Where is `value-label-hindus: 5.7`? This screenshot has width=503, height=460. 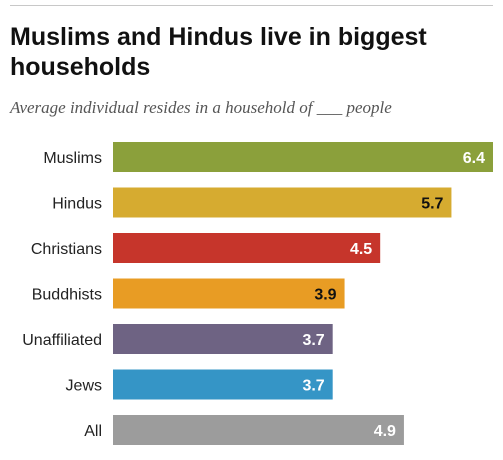
value-label-hindus: 5.7 is located at coordinates (432, 204).